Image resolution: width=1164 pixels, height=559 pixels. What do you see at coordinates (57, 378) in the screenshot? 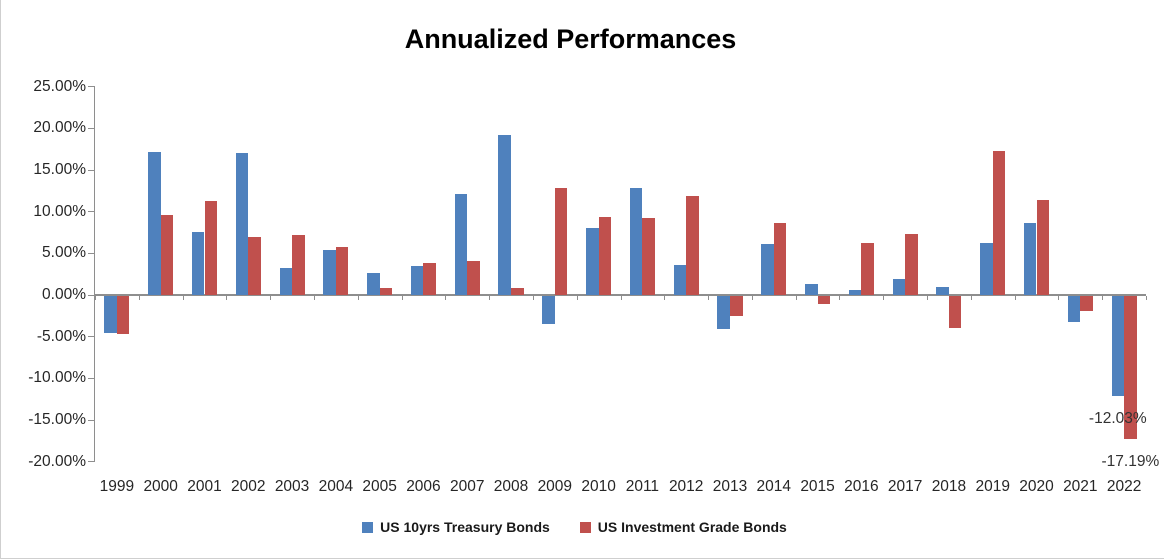
I see `y-axis-label: -10.00%` at bounding box center [57, 378].